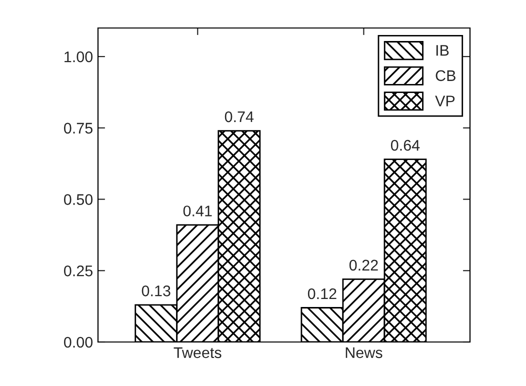 The width and height of the screenshot is (526, 386). What do you see at coordinates (78, 199) in the screenshot?
I see `y-tick-label: 0.50` at bounding box center [78, 199].